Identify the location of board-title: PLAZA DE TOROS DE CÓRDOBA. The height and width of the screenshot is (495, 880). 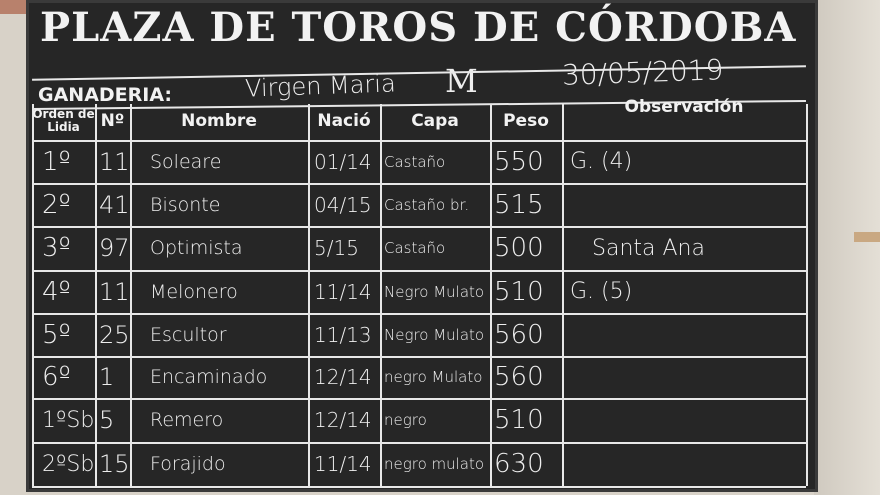
(418, 27).